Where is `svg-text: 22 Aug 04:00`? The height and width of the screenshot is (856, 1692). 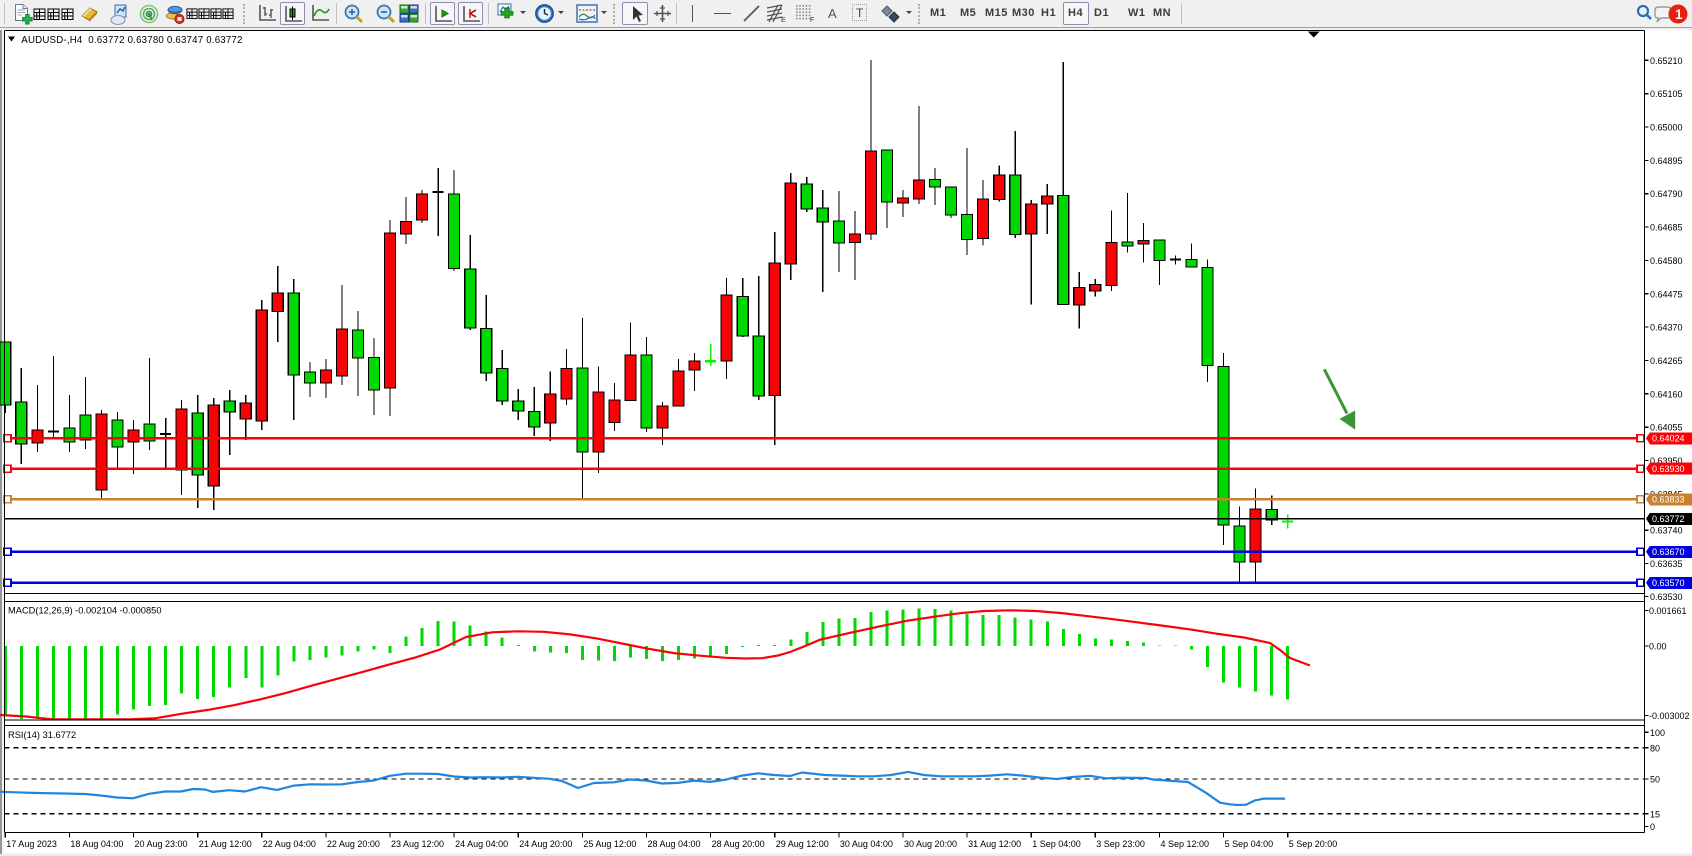
svg-text: 22 Aug 04:00 is located at coordinates (289, 844).